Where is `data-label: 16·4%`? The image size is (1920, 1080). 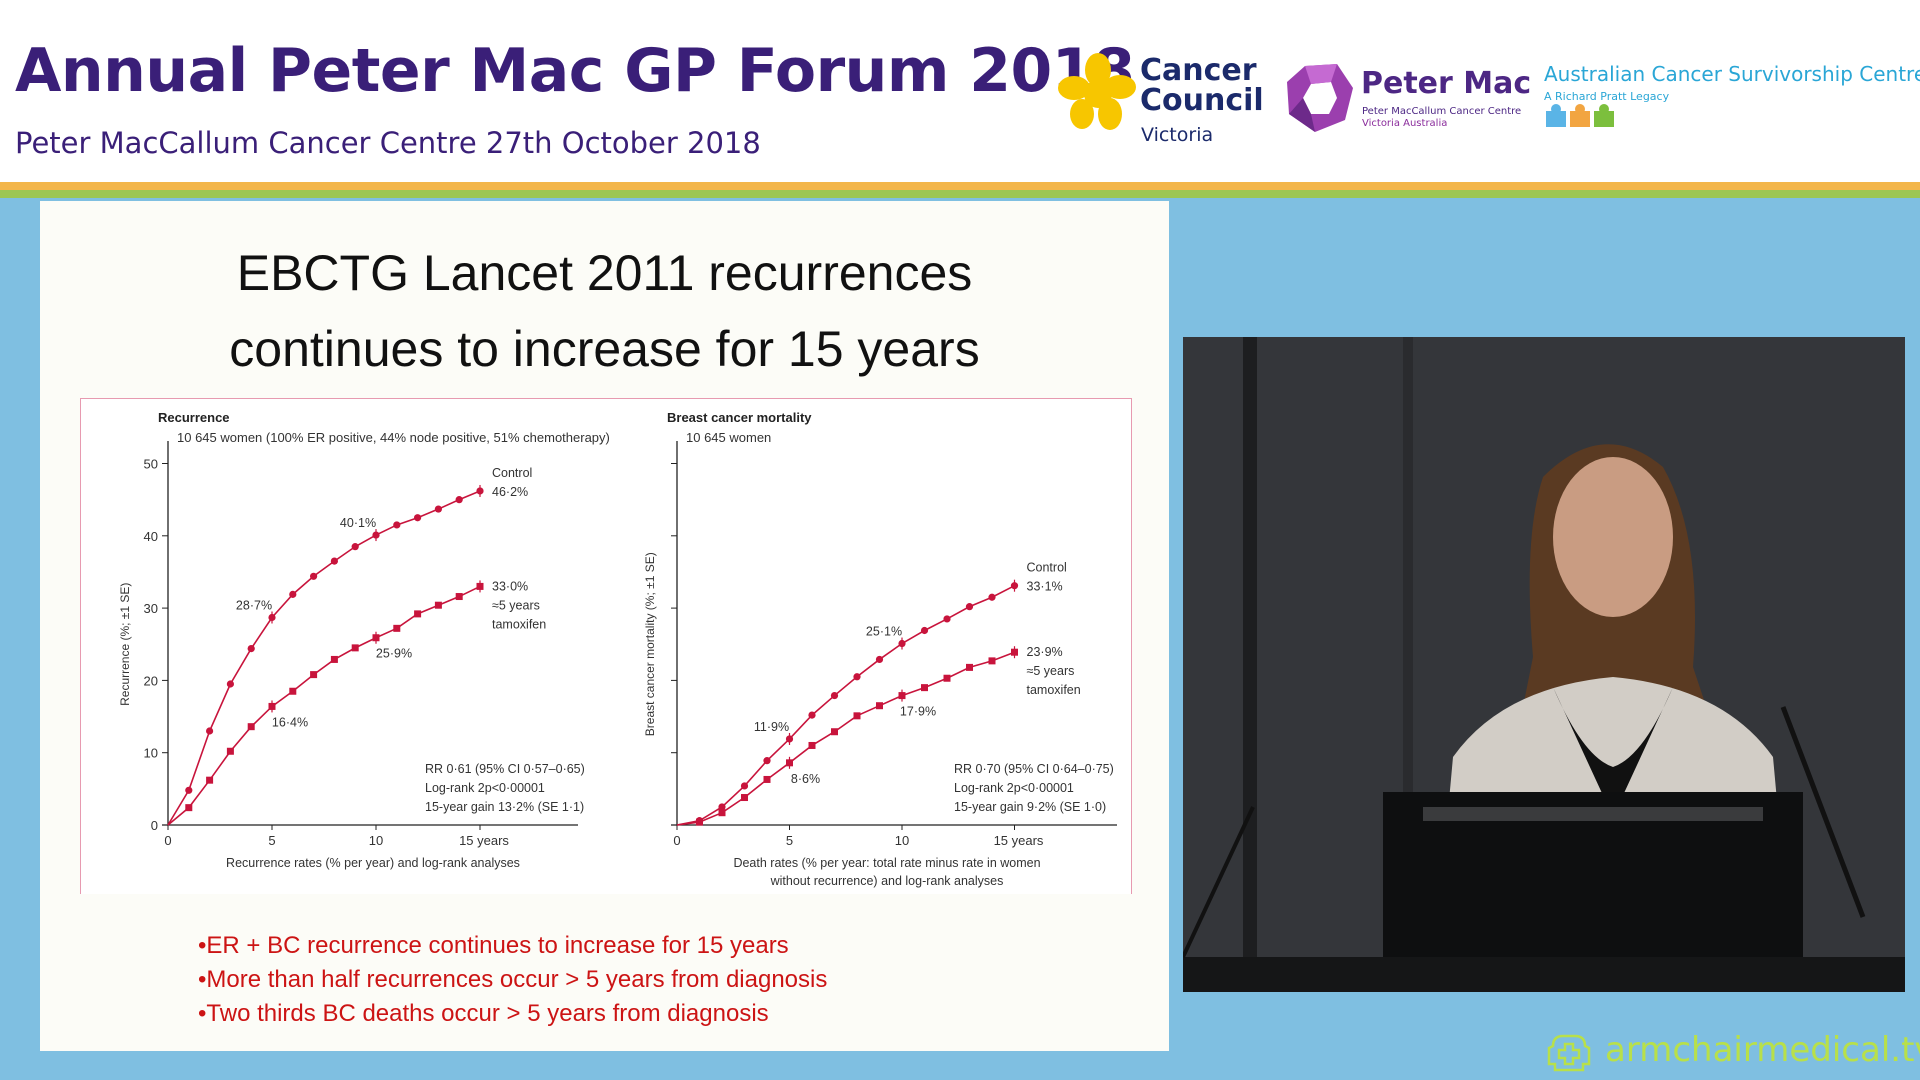
data-label: 16·4% is located at coordinates (290, 722).